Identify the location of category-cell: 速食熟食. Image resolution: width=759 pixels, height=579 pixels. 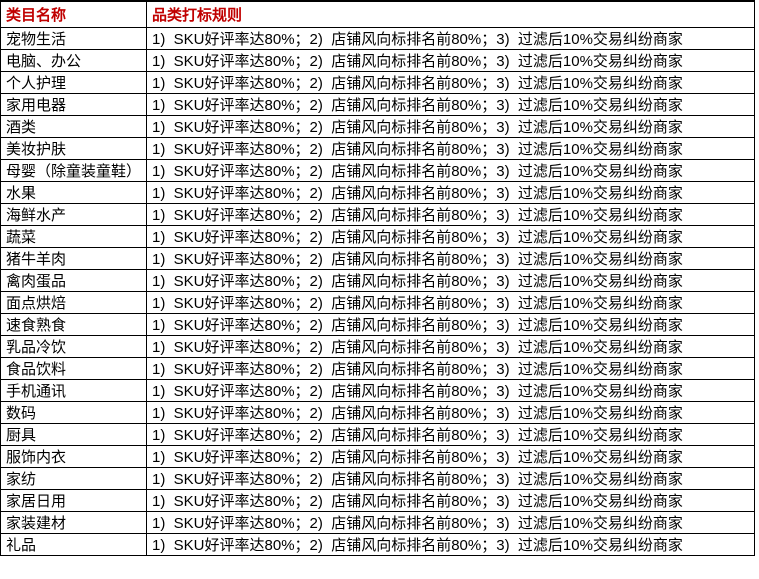
(73, 324).